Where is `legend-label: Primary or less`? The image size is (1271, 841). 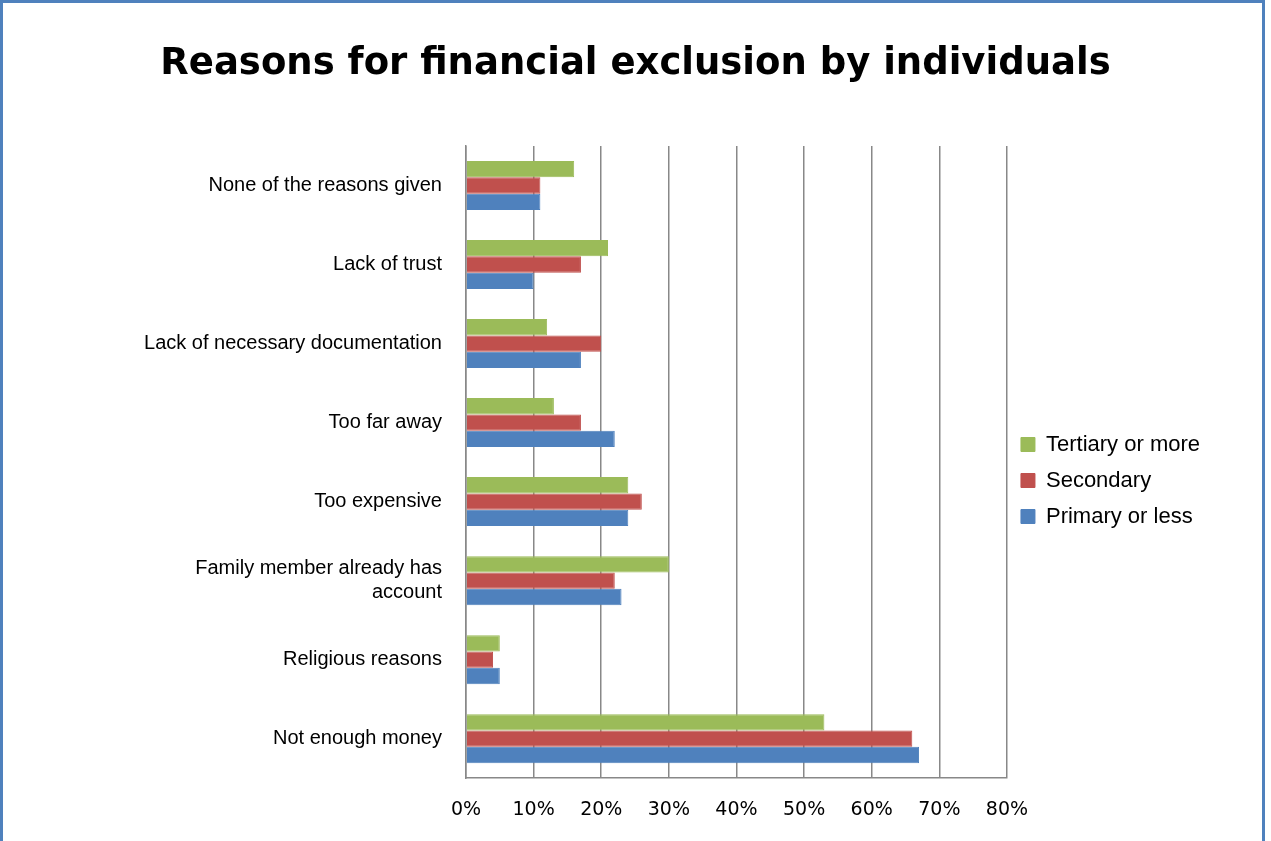
legend-label: Primary or less is located at coordinates (1119, 515).